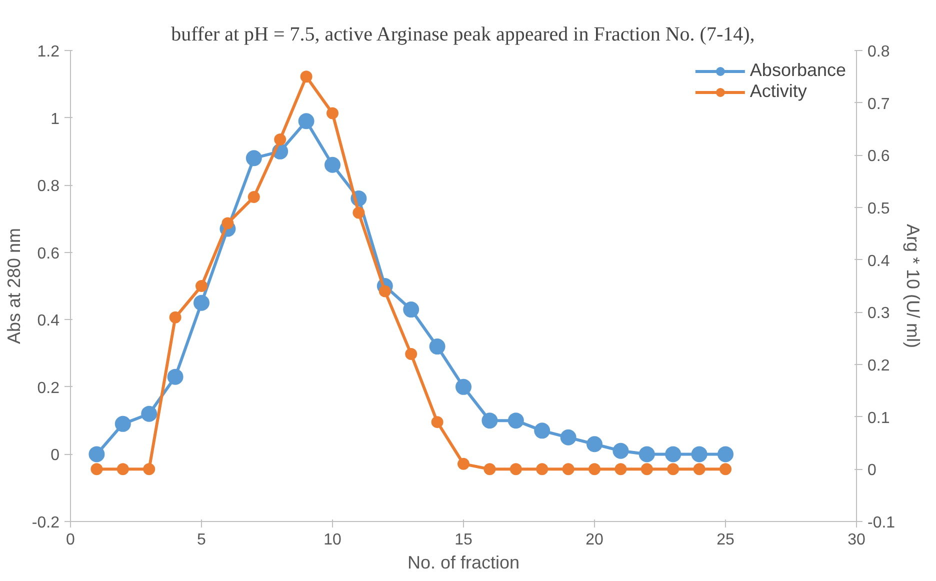 This screenshot has height=581, width=936. What do you see at coordinates (872, 471) in the screenshot?
I see `y2-tick-label: 0` at bounding box center [872, 471].